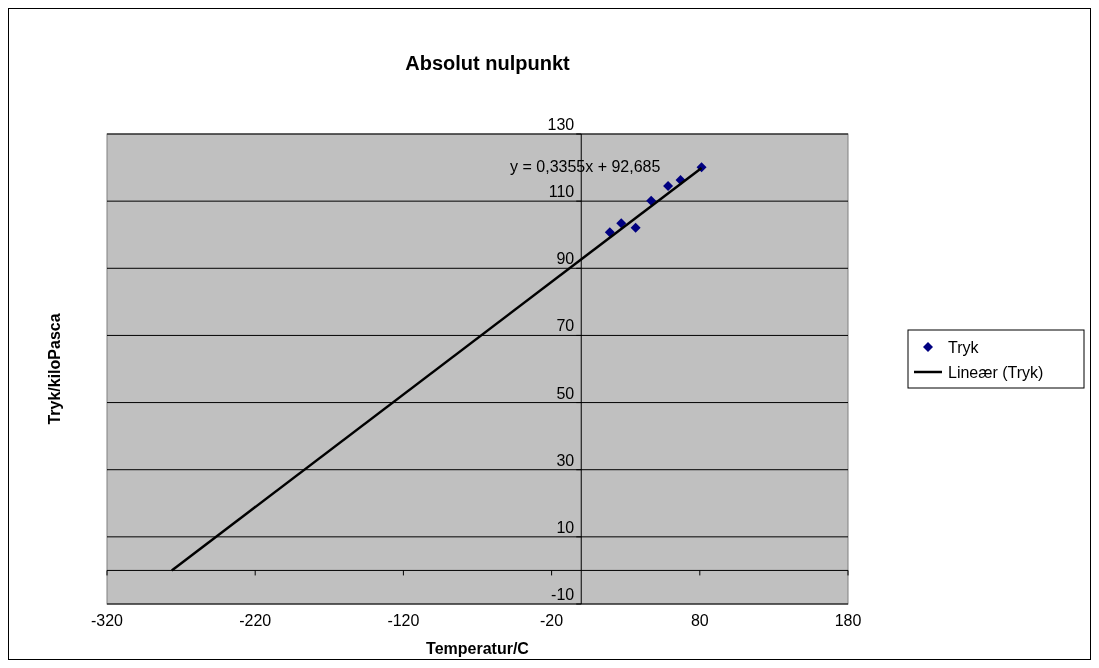 The width and height of the screenshot is (1099, 668). Describe the element at coordinates (488, 63) in the screenshot. I see `chart-title: Absolut nulpunkt` at that location.